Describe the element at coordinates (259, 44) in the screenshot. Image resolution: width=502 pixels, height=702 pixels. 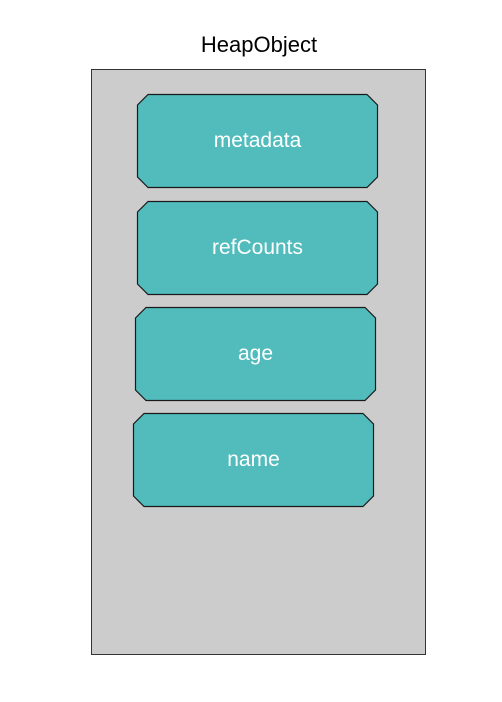
I see `diagram-title: HeapObject` at that location.